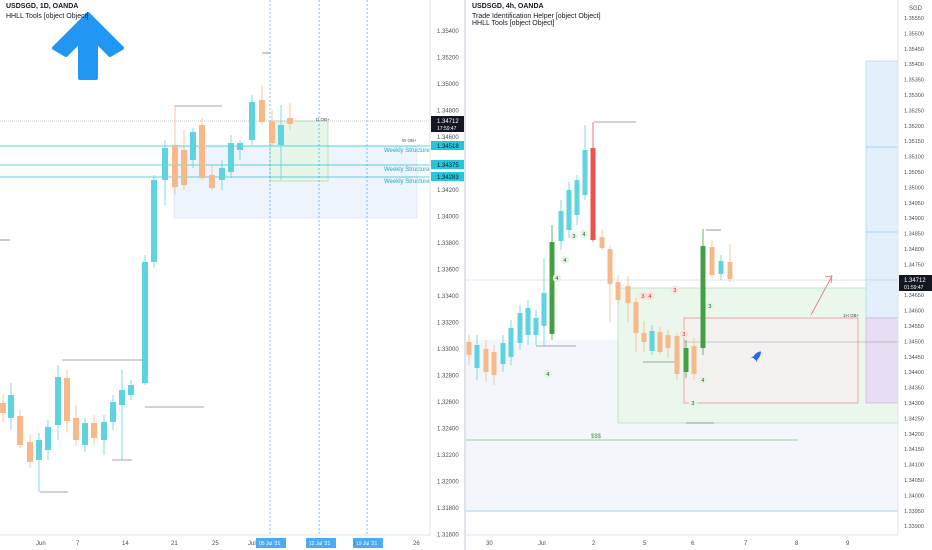 The height and width of the screenshot is (550, 932). Describe the element at coordinates (916, 9) in the screenshot. I see `currency-unit: SGD` at that location.